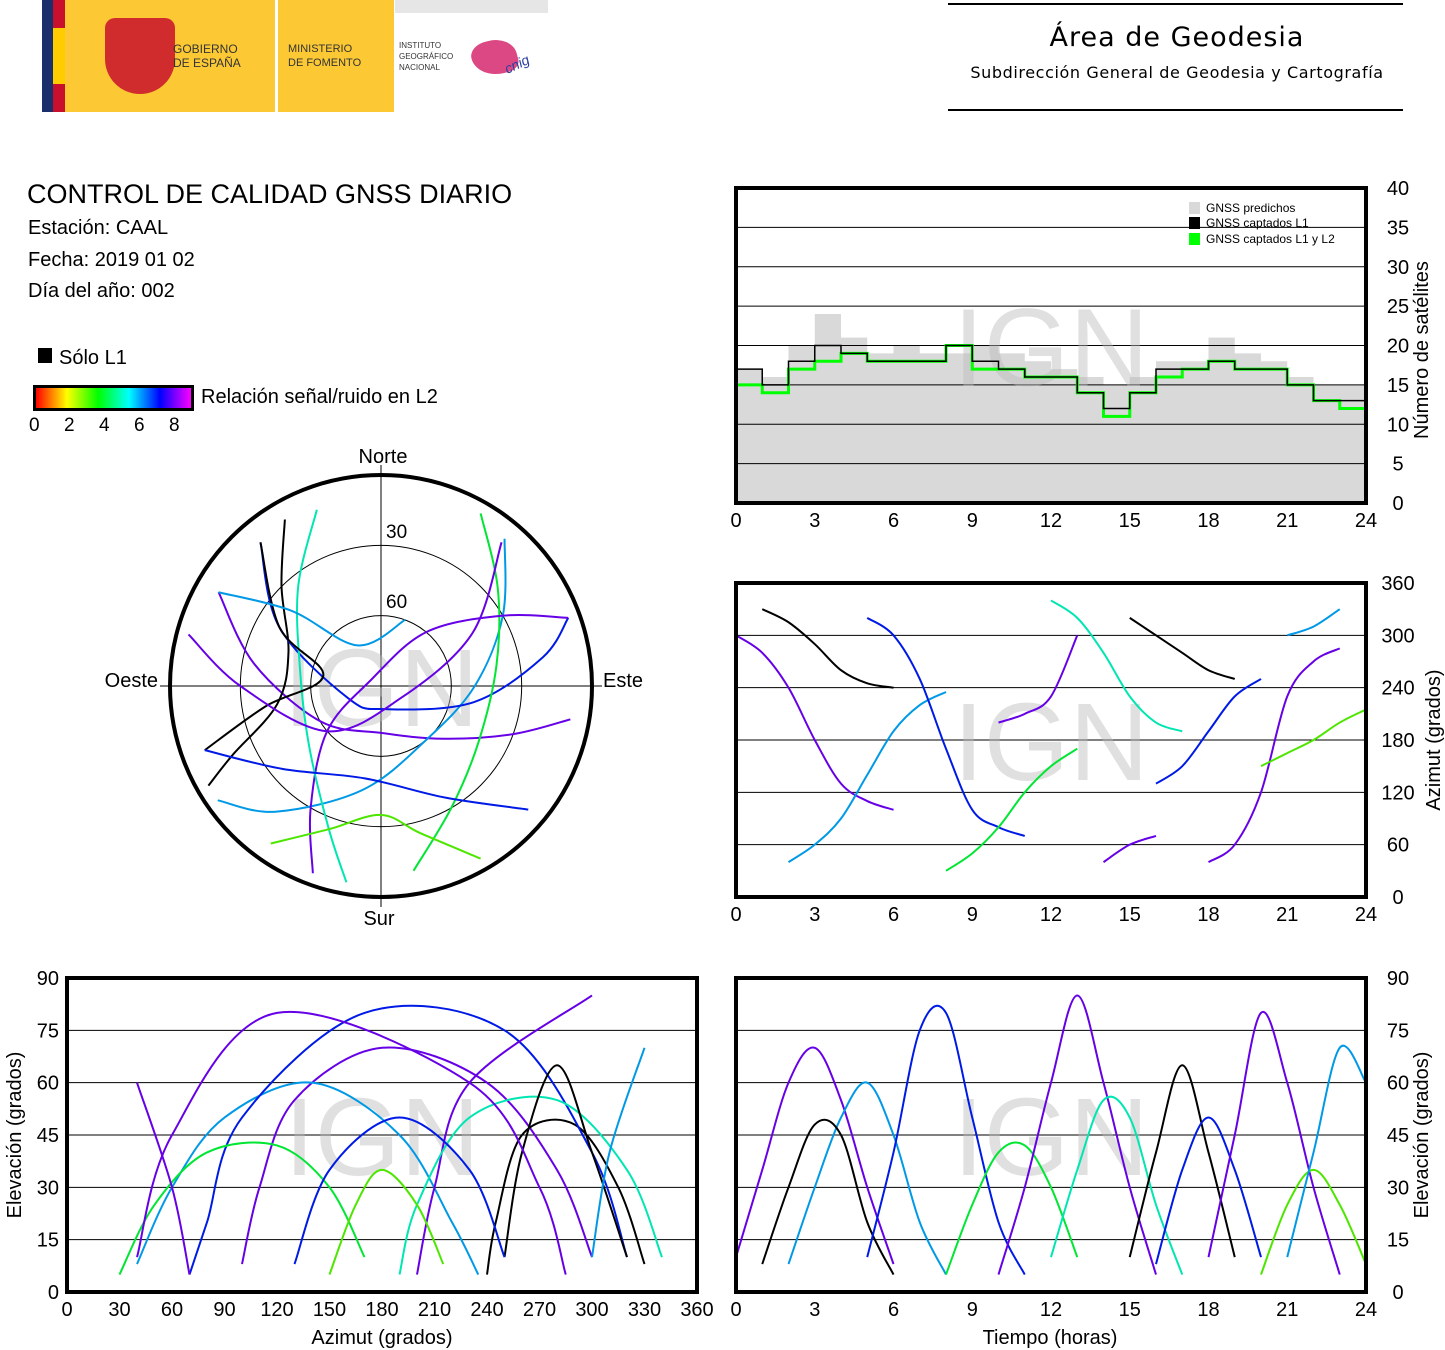 The image size is (1445, 1350). Describe the element at coordinates (47, 56) in the screenshot. I see `eu-stripe` at that location.